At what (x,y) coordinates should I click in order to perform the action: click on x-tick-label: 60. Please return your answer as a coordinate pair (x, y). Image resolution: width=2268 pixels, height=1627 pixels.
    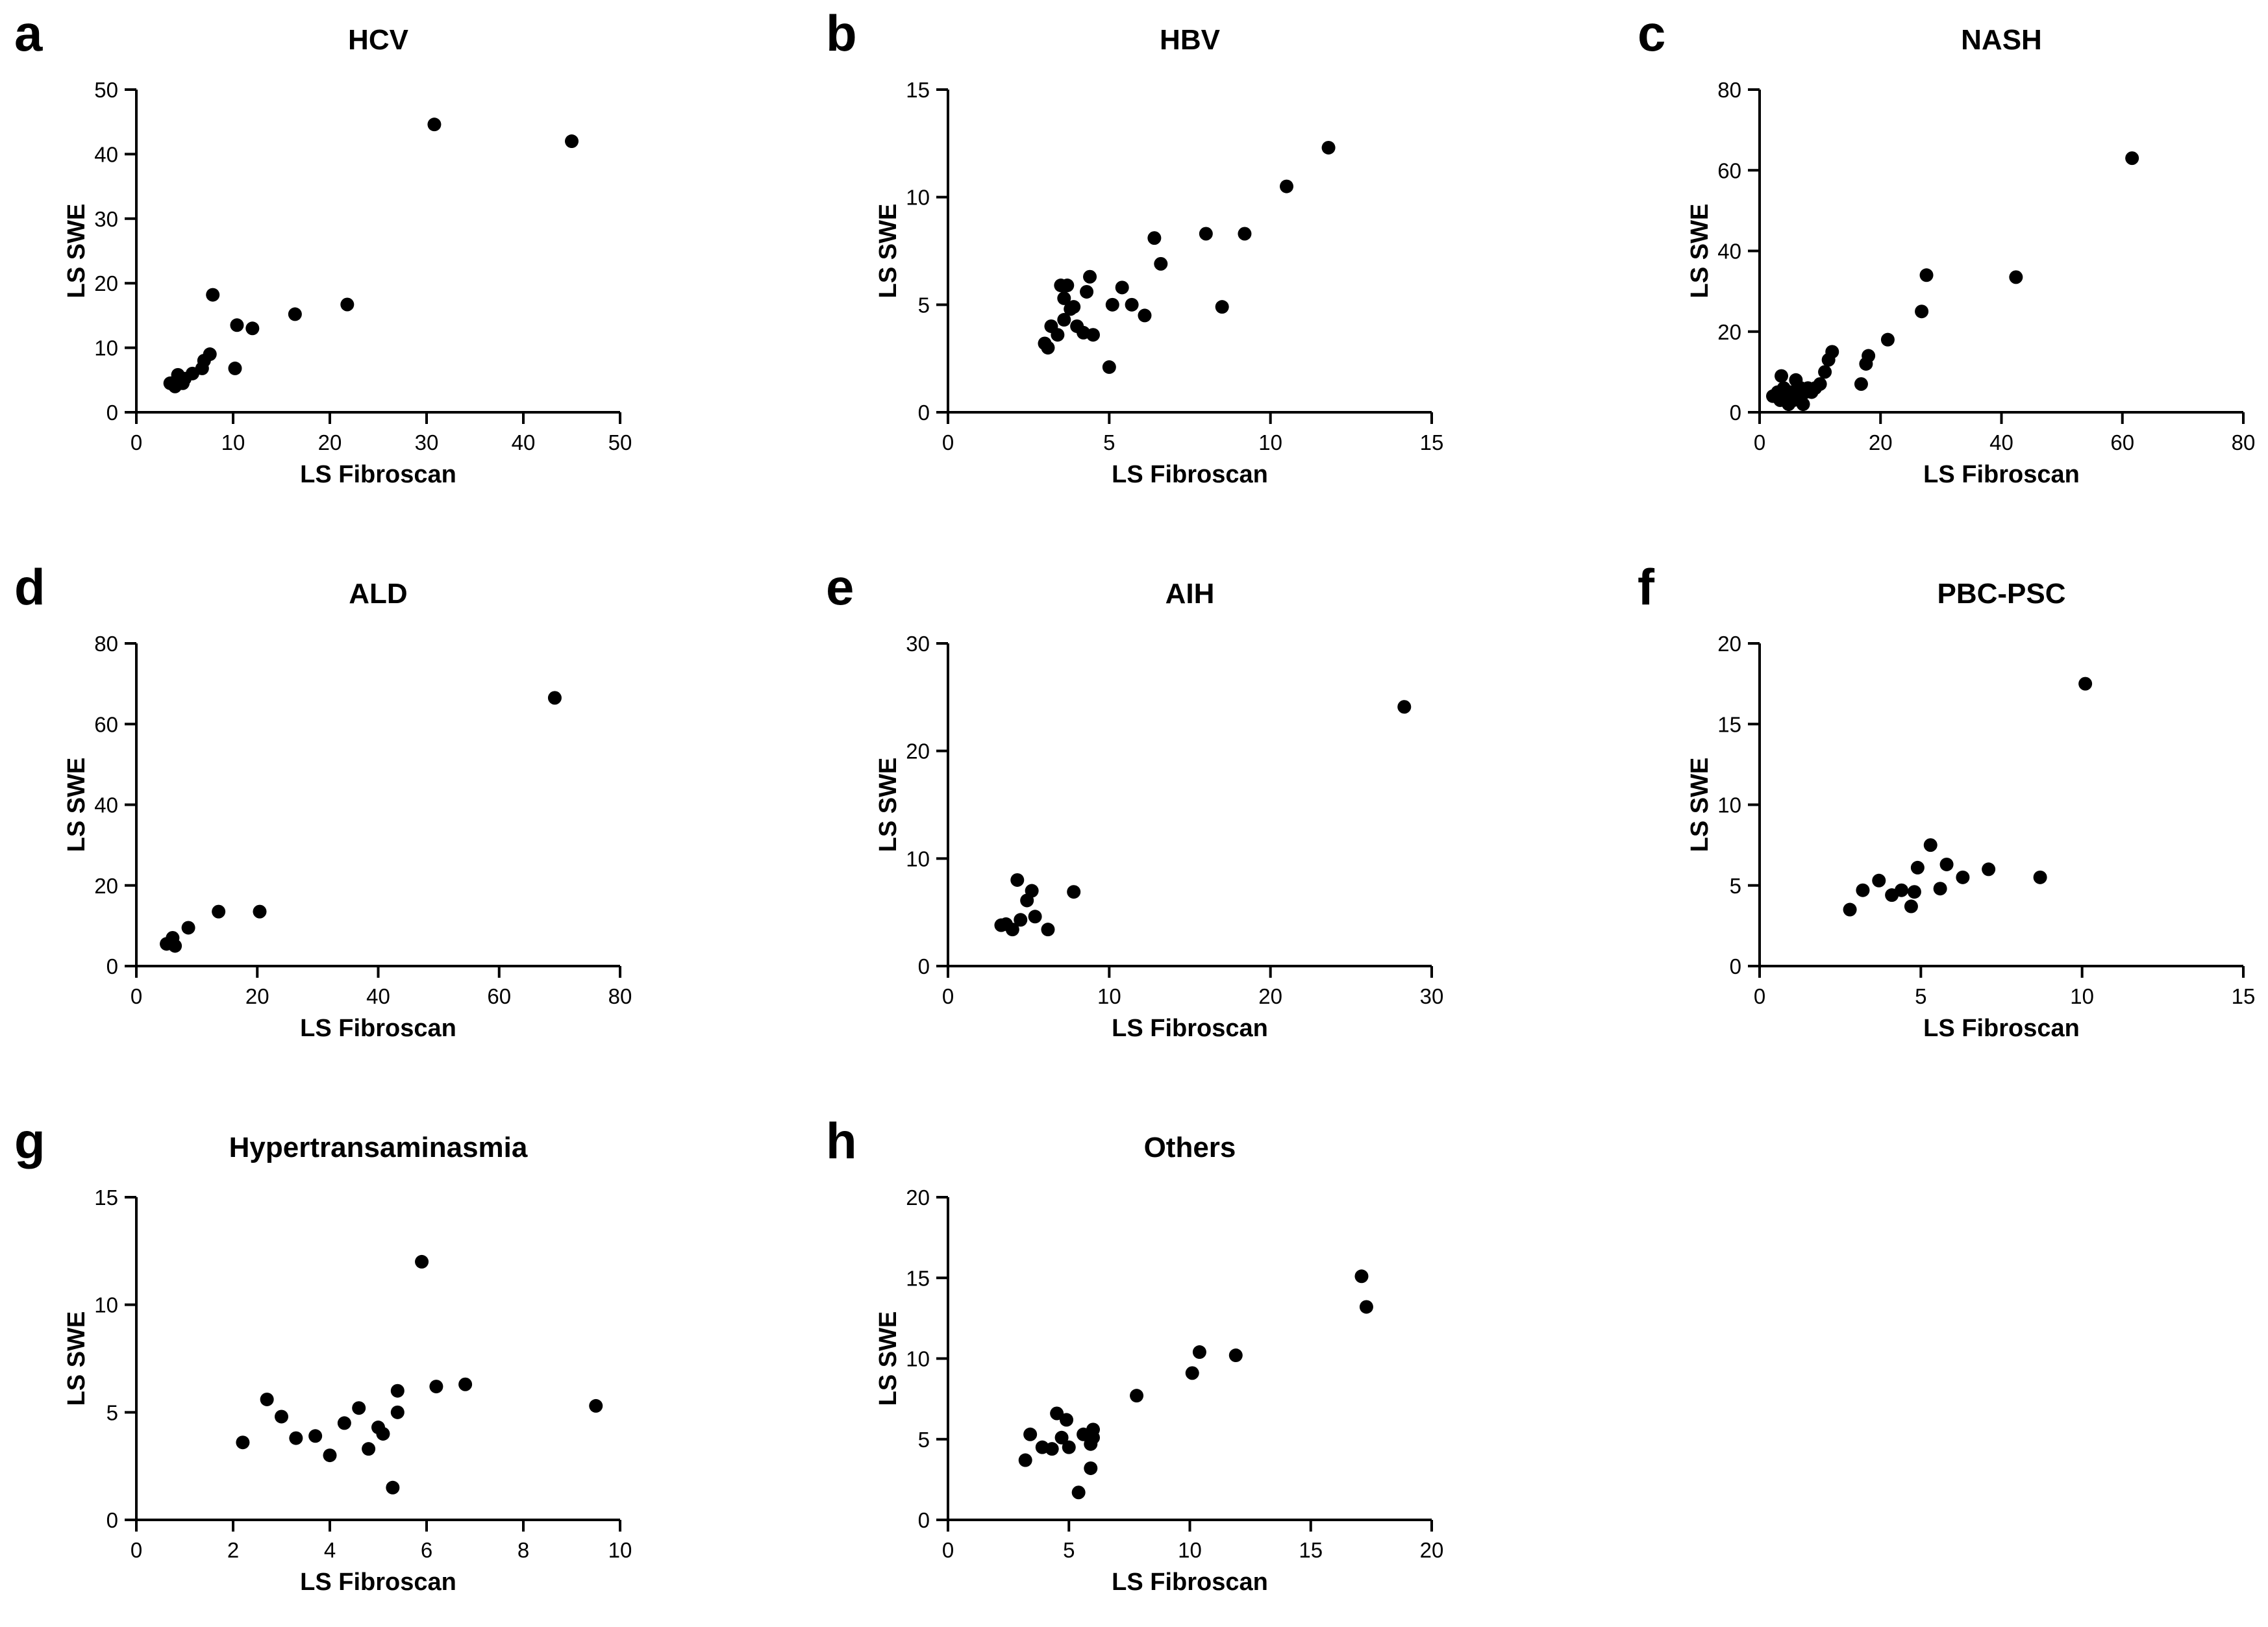
    Looking at the image, I should click on (499, 996).